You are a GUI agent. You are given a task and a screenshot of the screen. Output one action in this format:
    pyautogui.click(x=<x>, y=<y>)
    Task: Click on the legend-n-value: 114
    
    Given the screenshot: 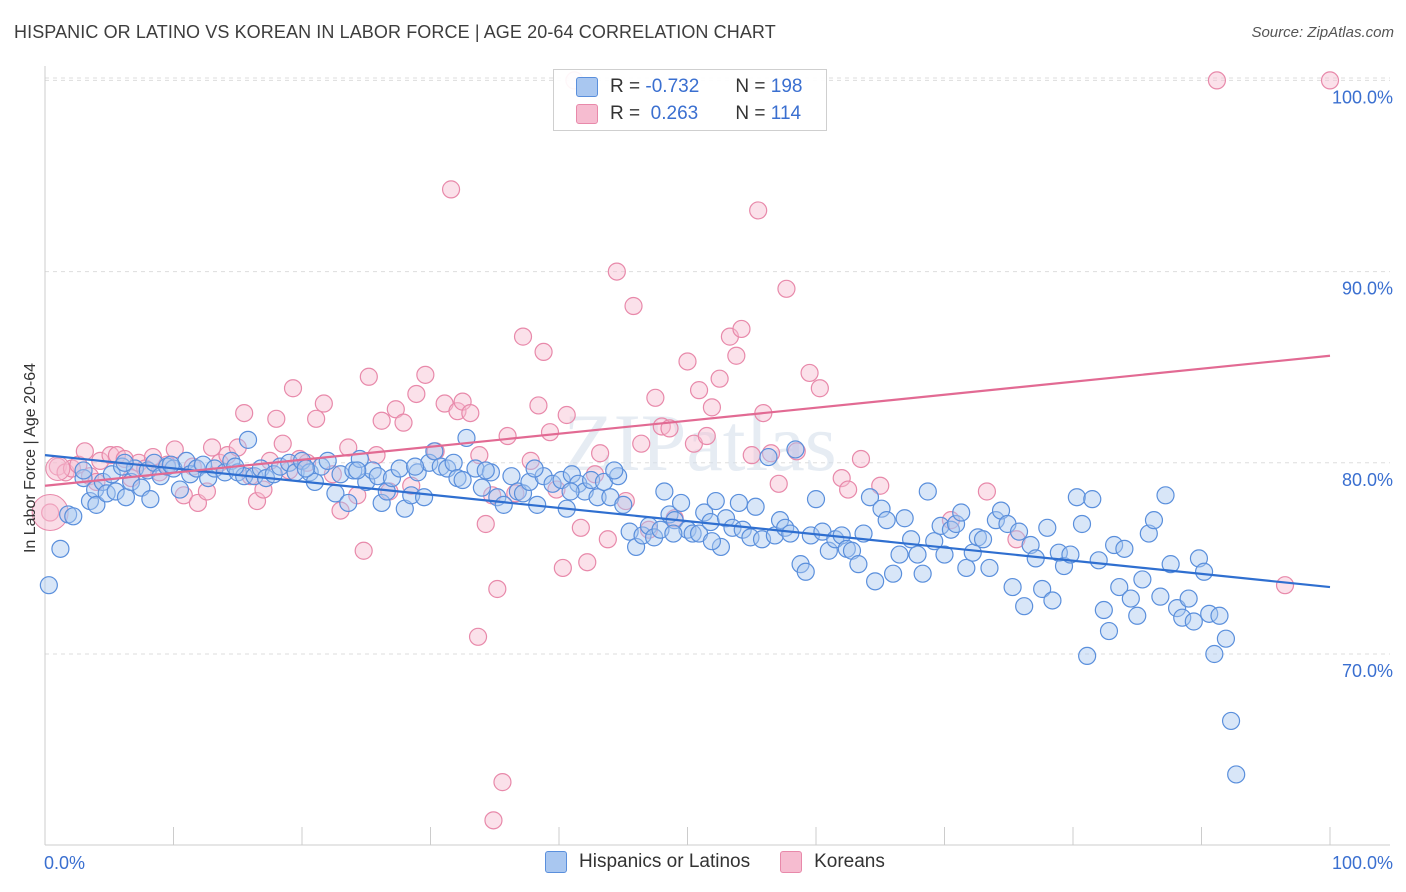 What is the action you would take?
    pyautogui.click(x=786, y=113)
    